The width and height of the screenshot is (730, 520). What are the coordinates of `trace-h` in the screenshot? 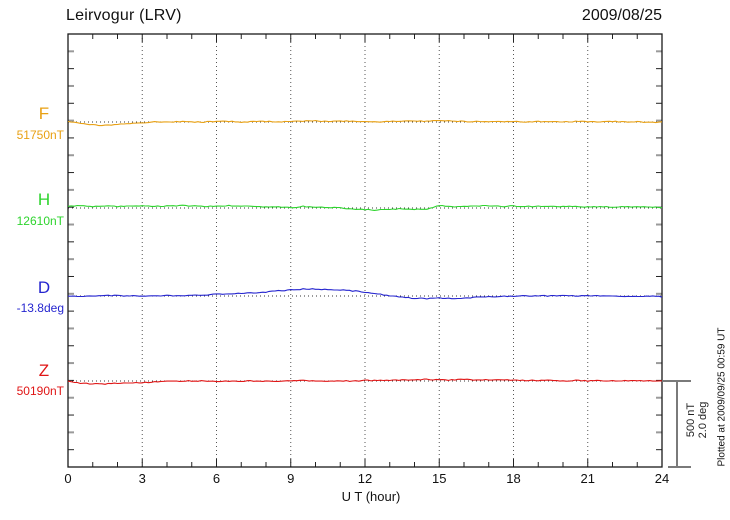 It's located at (365, 207).